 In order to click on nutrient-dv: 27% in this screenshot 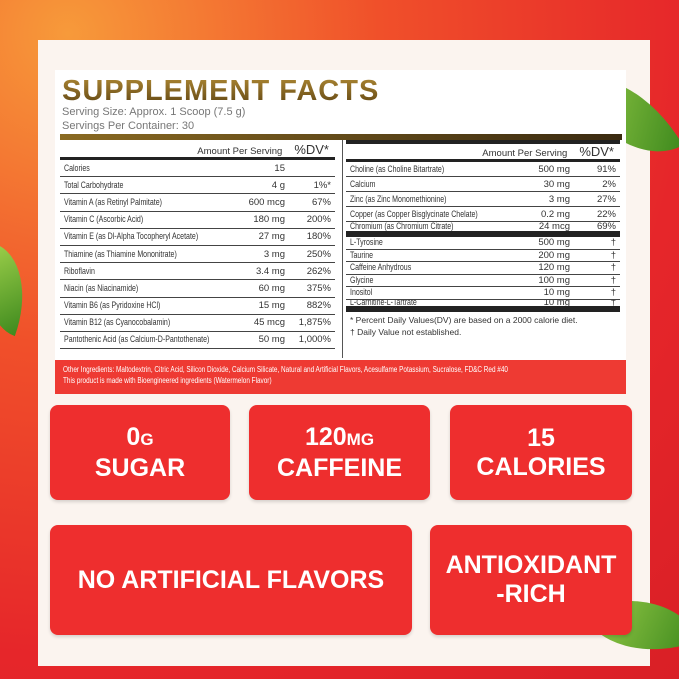, I will do `click(606, 199)`.